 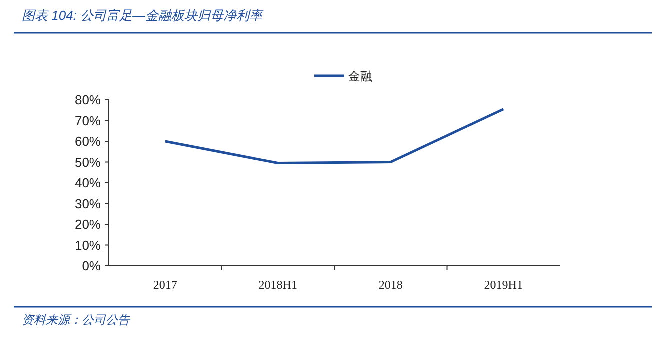 What do you see at coordinates (390, 285) in the screenshot?
I see `x-tick-label: 2018` at bounding box center [390, 285].